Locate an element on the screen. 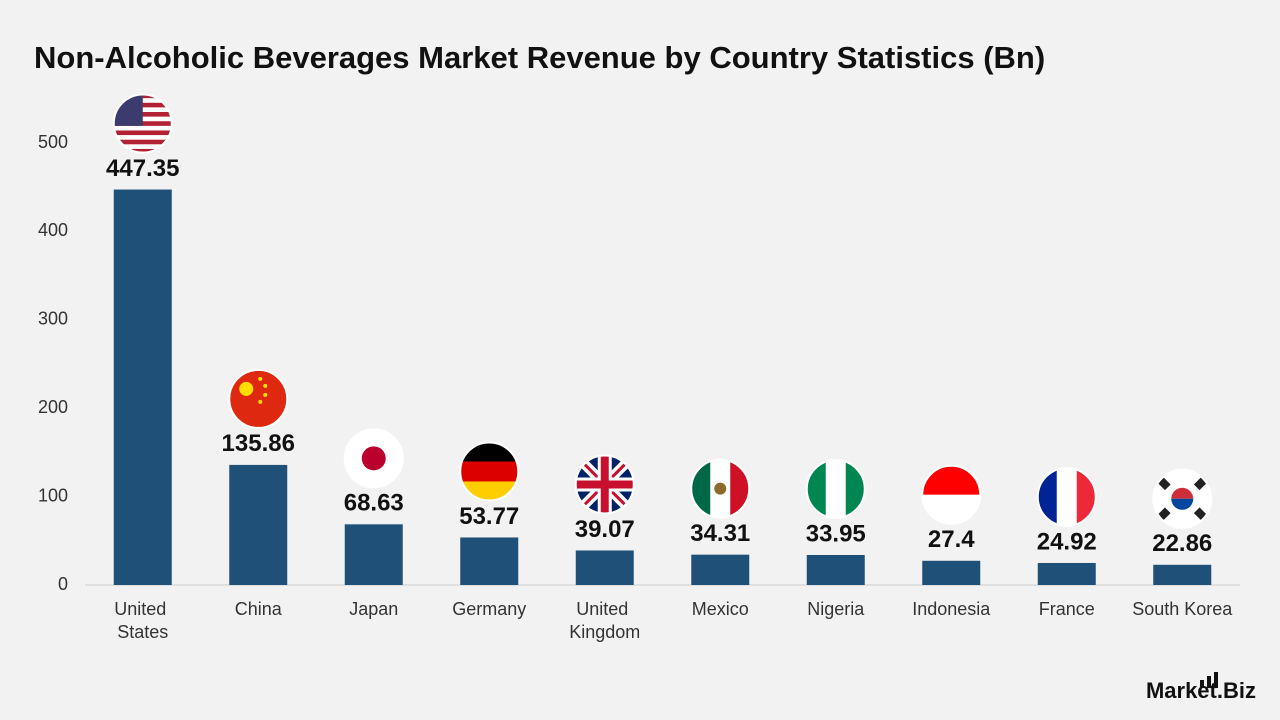 This screenshot has height=720, width=1280. y-tick-label: 500 is located at coordinates (53, 142).